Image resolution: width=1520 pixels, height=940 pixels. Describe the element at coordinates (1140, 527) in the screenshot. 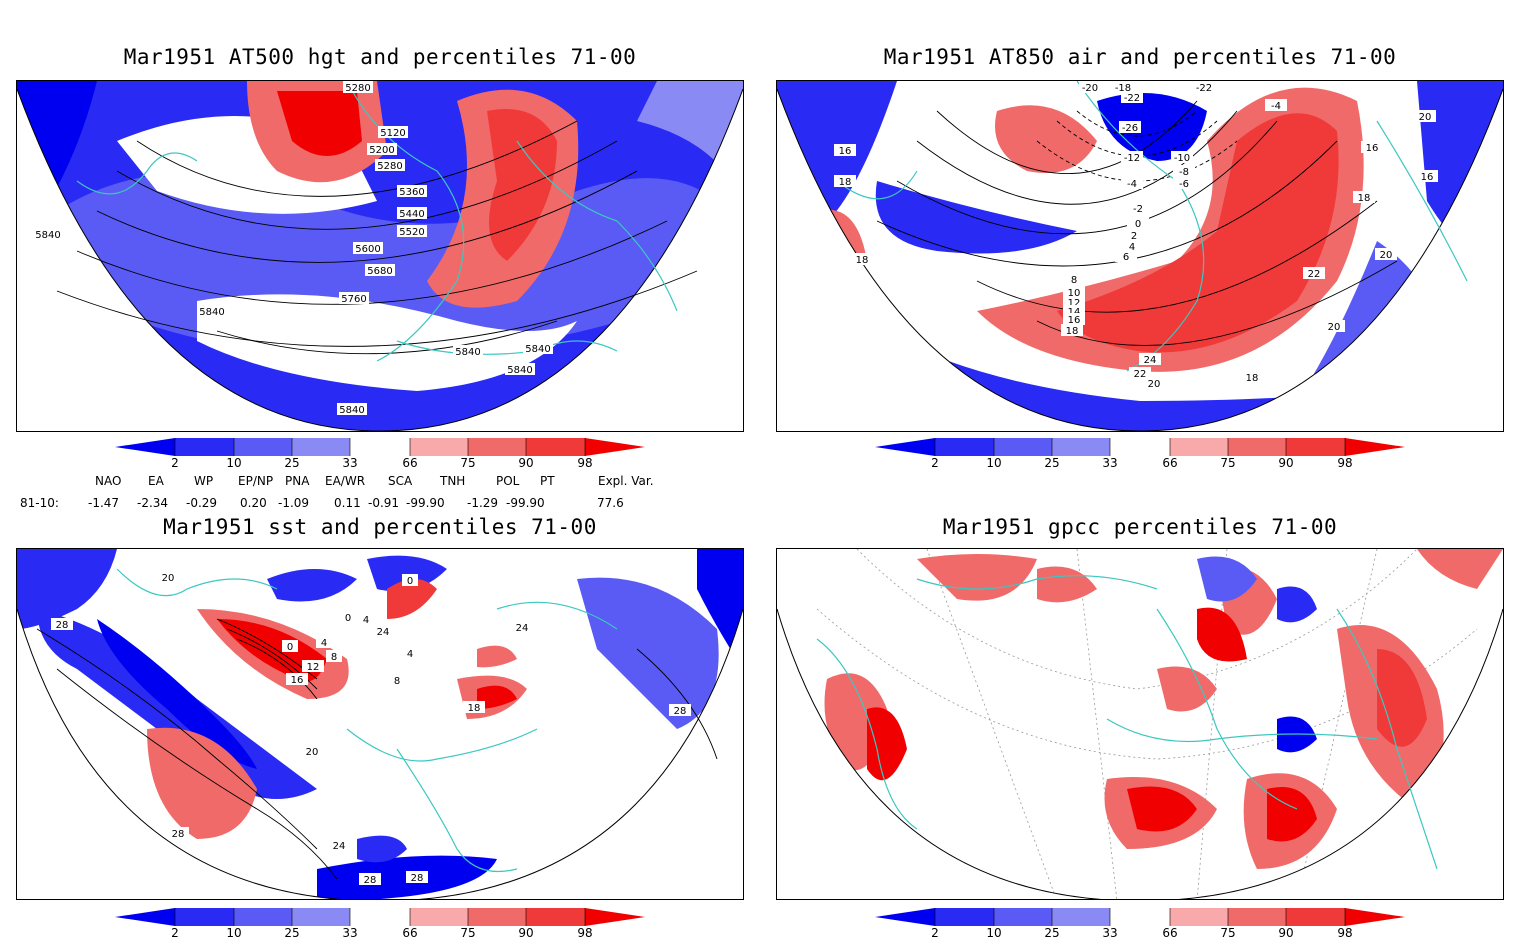

I see `panel-title-gpcc: Mar1951 gpcc percentiles 71-00` at that location.